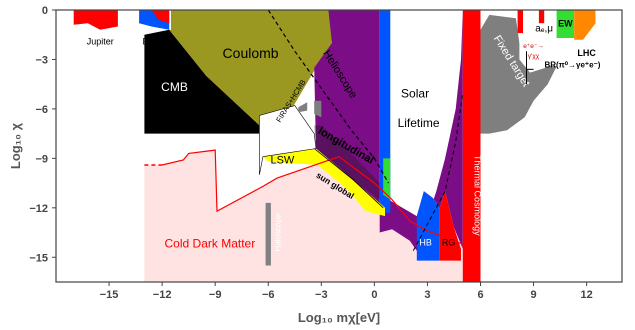 The image size is (635, 330). I want to click on x-tick-label: 3, so click(427, 295).